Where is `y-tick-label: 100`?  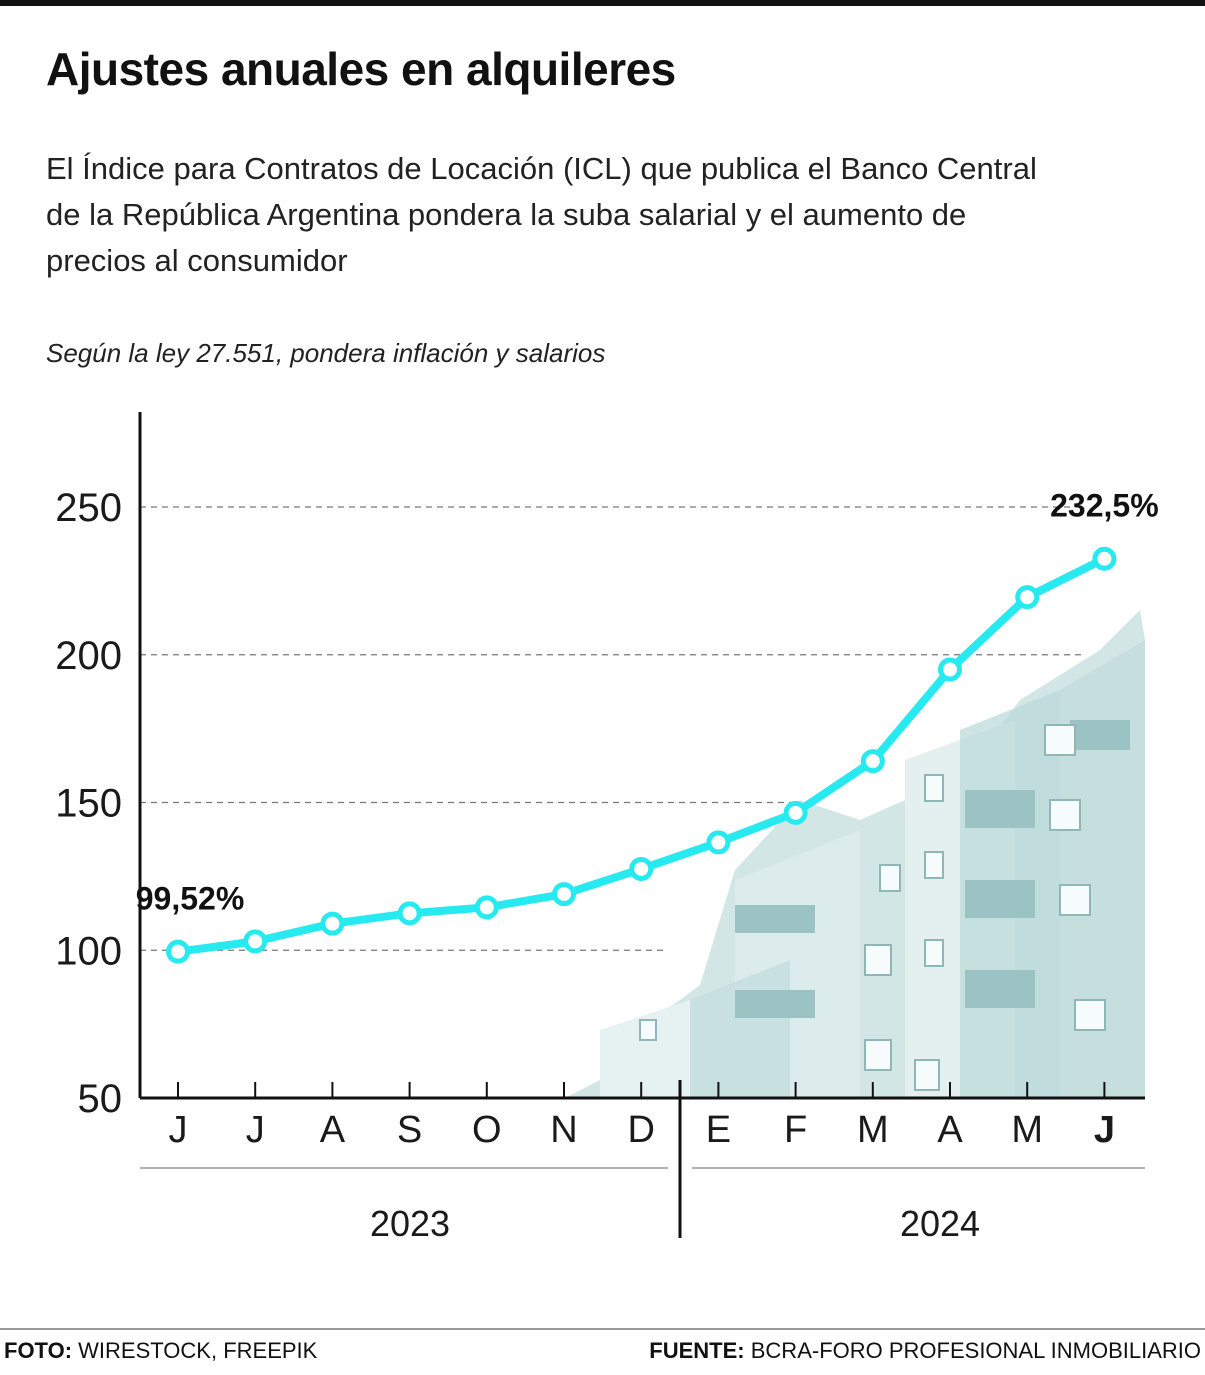
y-tick-label: 100 is located at coordinates (88, 951).